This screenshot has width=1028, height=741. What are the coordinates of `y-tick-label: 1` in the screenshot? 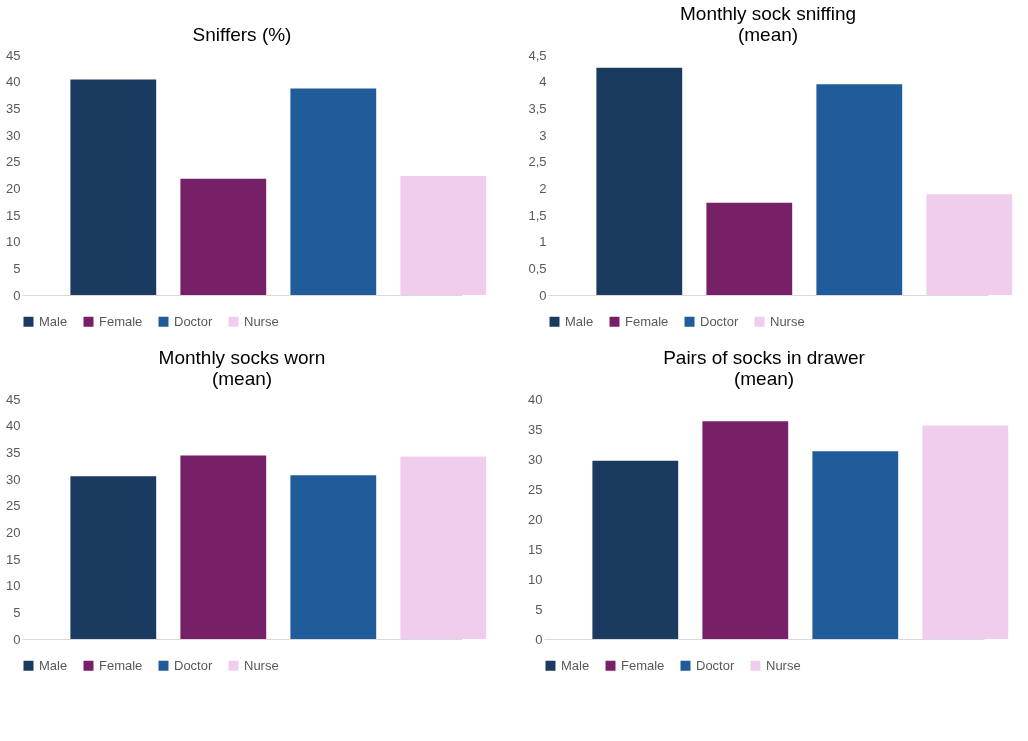 It's located at (543, 242).